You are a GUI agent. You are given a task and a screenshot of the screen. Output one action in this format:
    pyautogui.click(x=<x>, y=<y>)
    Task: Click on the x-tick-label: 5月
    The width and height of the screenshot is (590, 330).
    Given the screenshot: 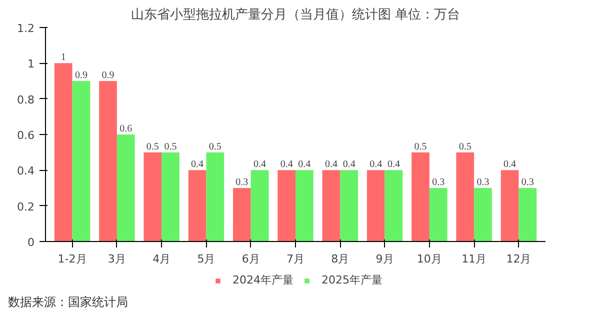 What is the action you would take?
    pyautogui.click(x=206, y=259)
    